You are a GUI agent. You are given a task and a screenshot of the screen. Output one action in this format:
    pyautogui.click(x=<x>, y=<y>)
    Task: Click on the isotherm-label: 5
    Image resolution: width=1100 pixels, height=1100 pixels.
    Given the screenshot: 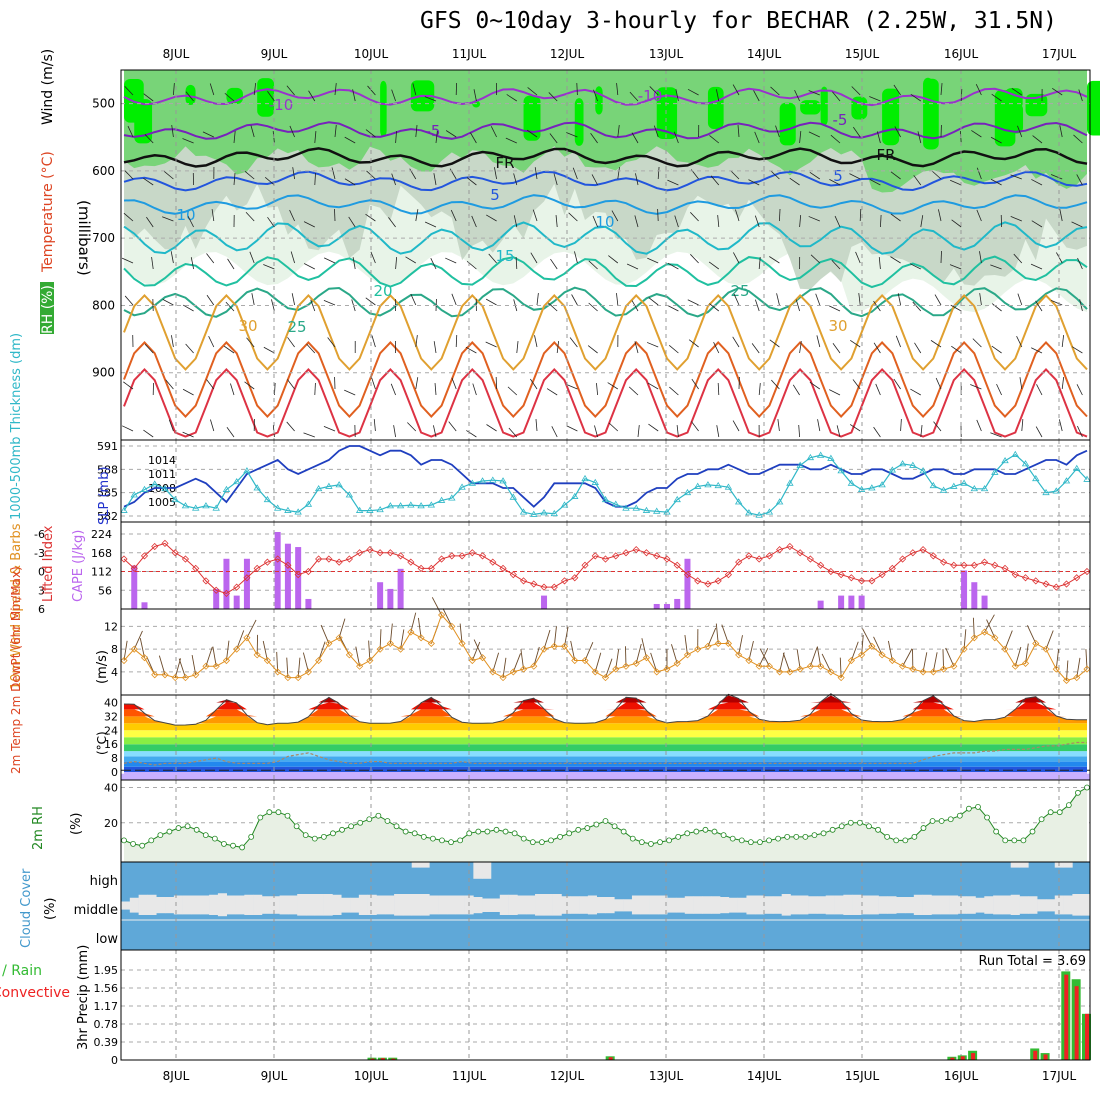 What is the action you would take?
    pyautogui.click(x=838, y=176)
    